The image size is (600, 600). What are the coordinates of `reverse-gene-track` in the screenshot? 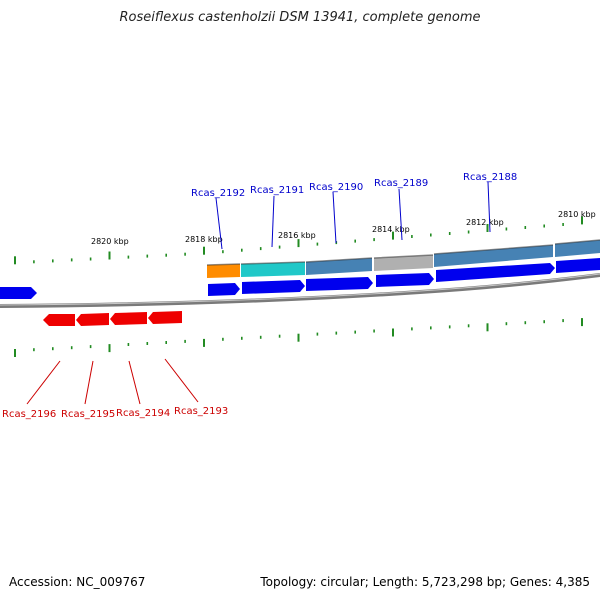 It's located at (112, 318).